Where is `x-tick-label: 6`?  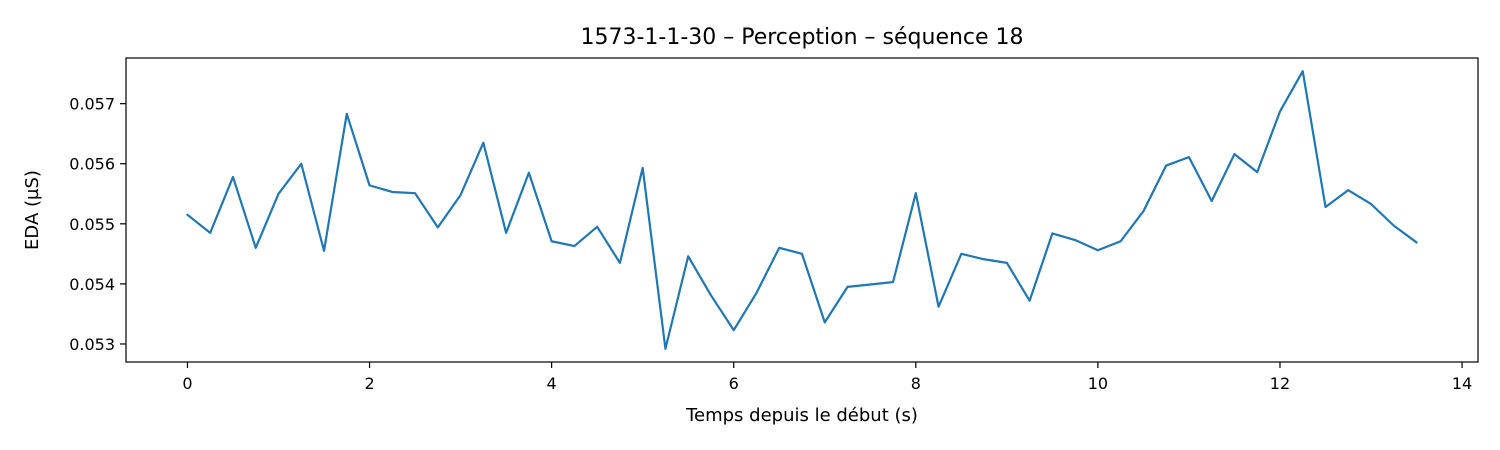 x-tick-label: 6 is located at coordinates (734, 383).